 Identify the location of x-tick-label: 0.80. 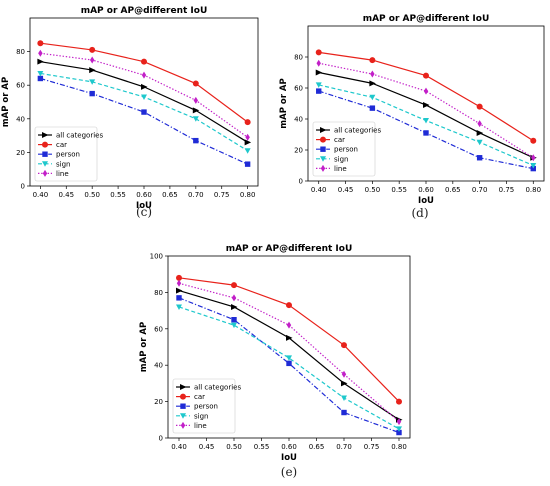
(399, 447).